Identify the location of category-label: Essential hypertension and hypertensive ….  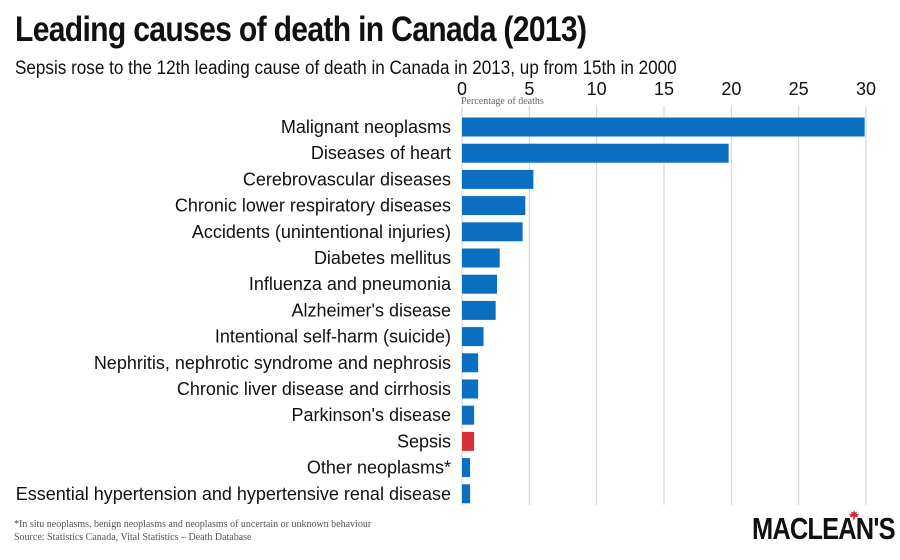
(233, 494).